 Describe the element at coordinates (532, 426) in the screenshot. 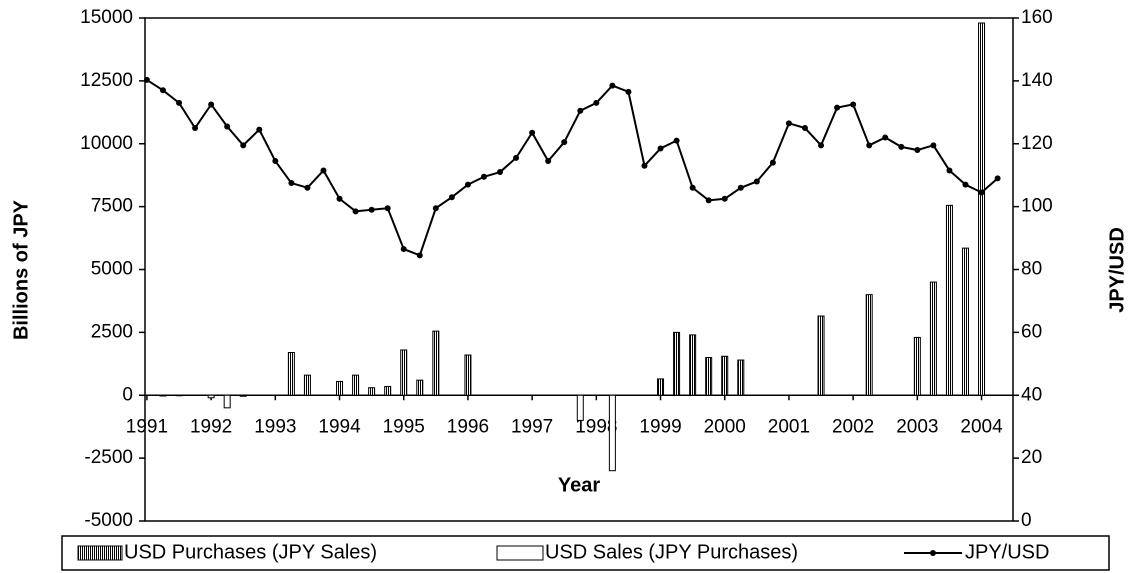

I see `x-tick-label: 1997` at that location.